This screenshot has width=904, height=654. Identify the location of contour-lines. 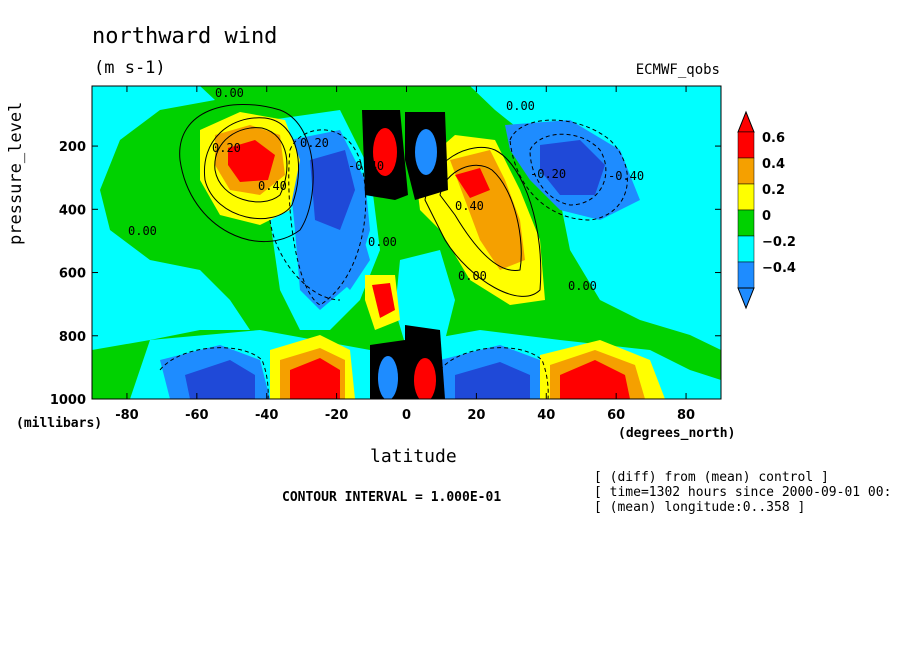
(360, 200).